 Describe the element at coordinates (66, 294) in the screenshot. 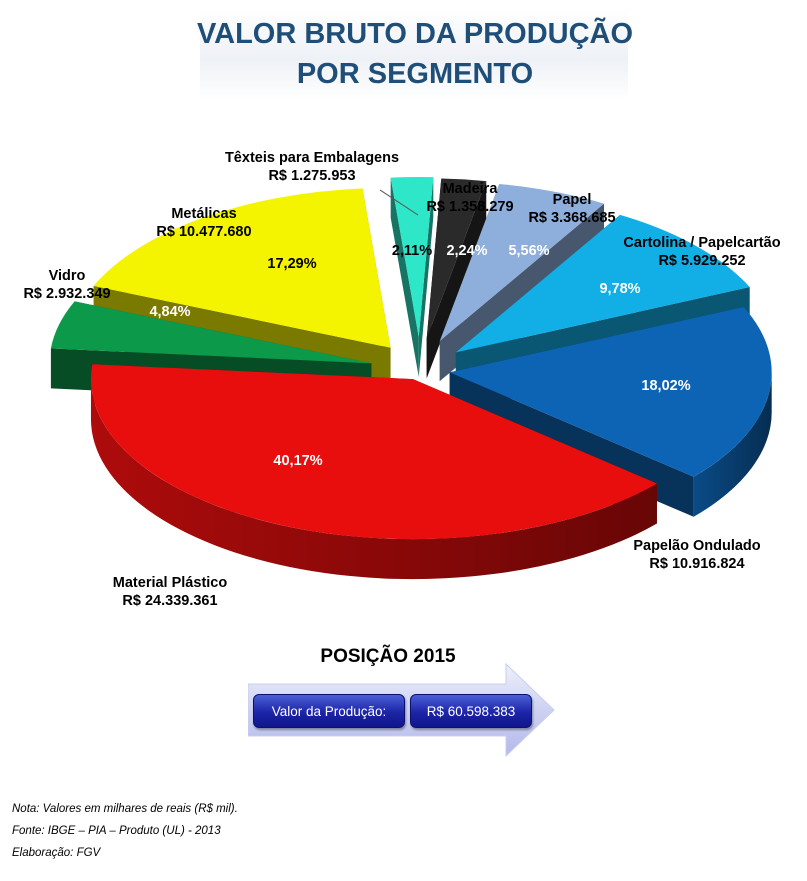

I see `slice-value-label: R$ 2.932.349` at that location.